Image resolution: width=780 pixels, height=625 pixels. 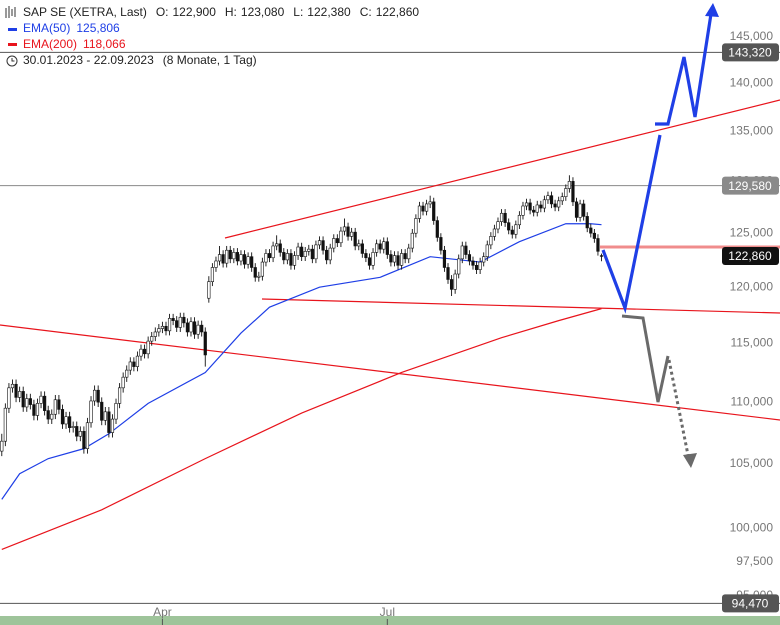 What do you see at coordinates (752, 527) in the screenshot?
I see `y-tick-label: 100,000` at bounding box center [752, 527].